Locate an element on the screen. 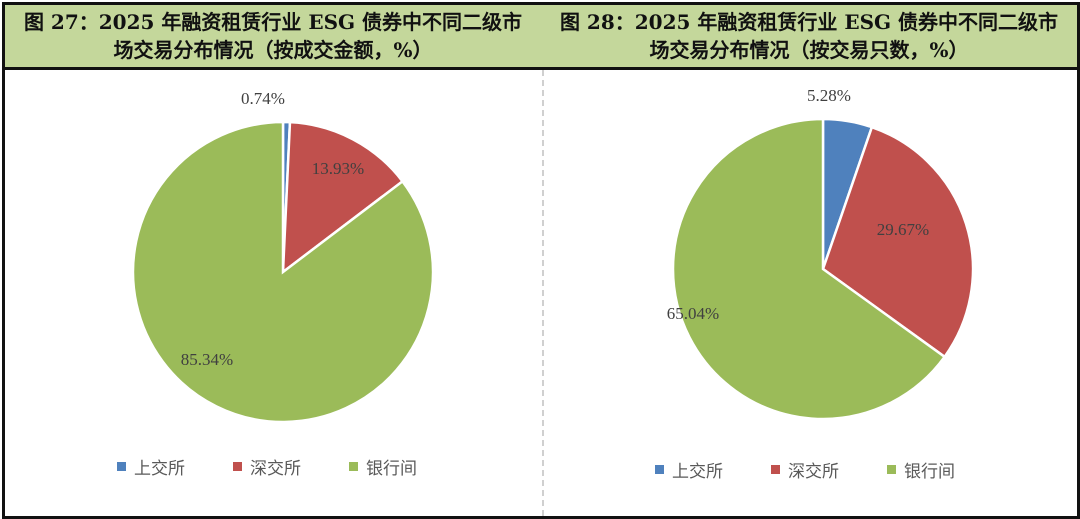 This screenshot has height=519, width=1080. data-label: 65.04% is located at coordinates (693, 313).